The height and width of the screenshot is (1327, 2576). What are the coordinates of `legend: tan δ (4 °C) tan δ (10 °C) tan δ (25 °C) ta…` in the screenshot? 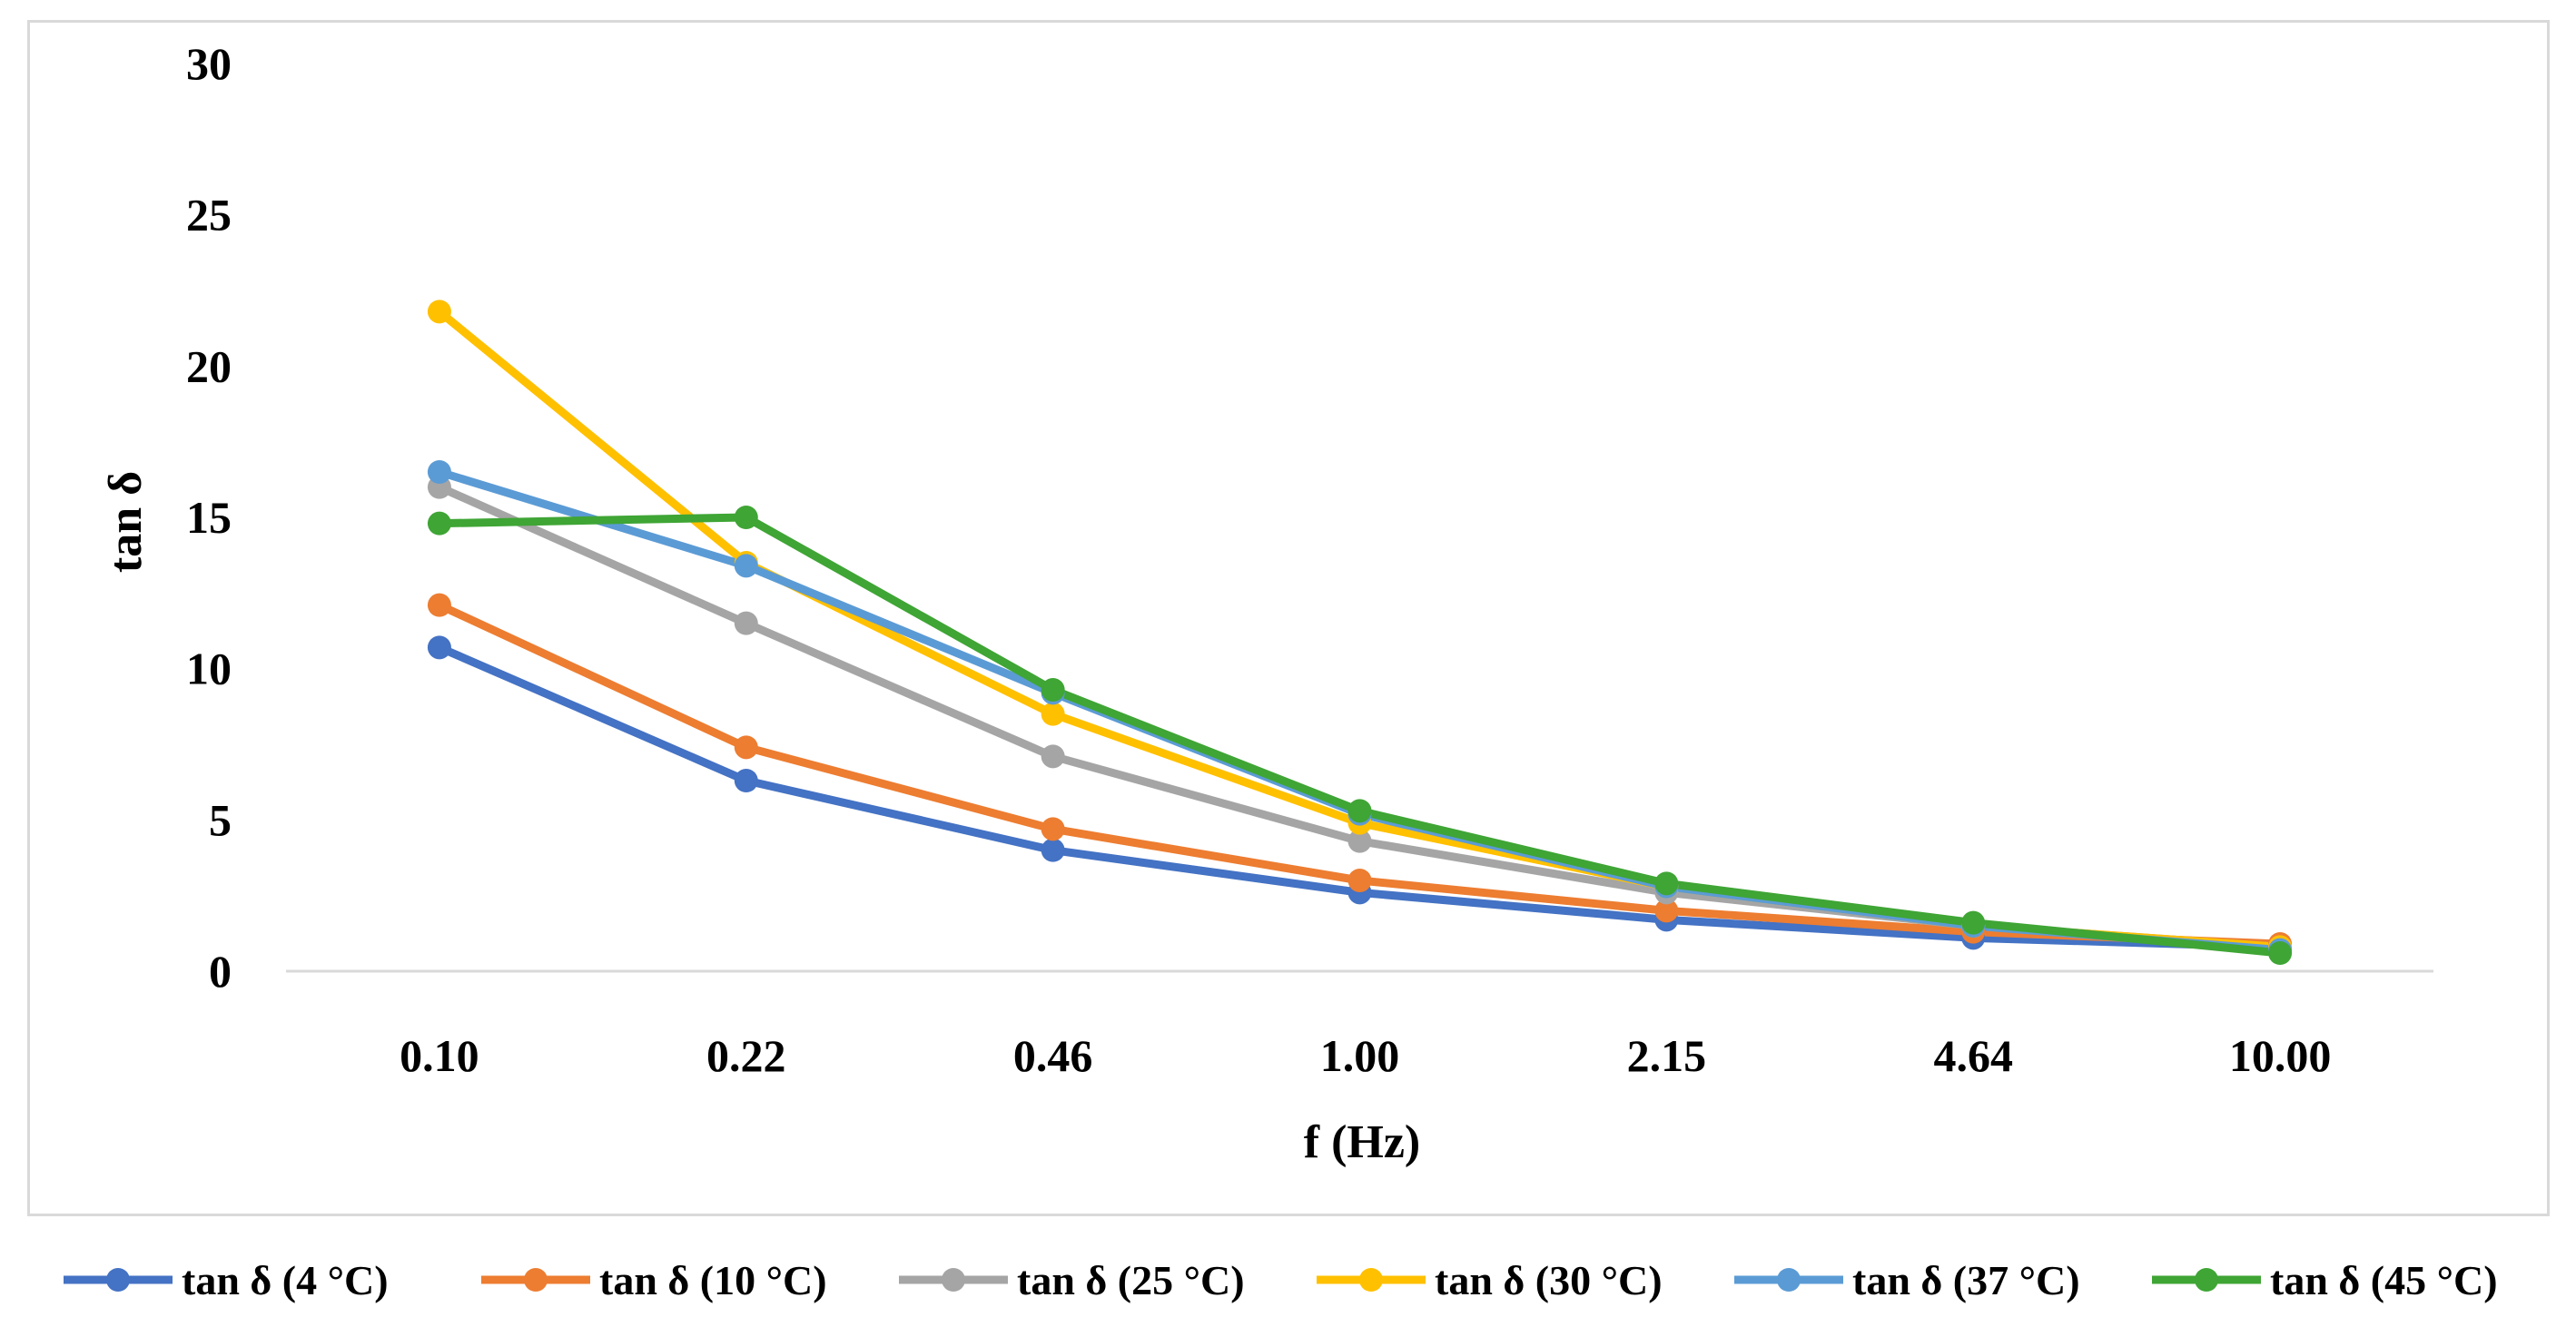 It's located at (1281, 1280).